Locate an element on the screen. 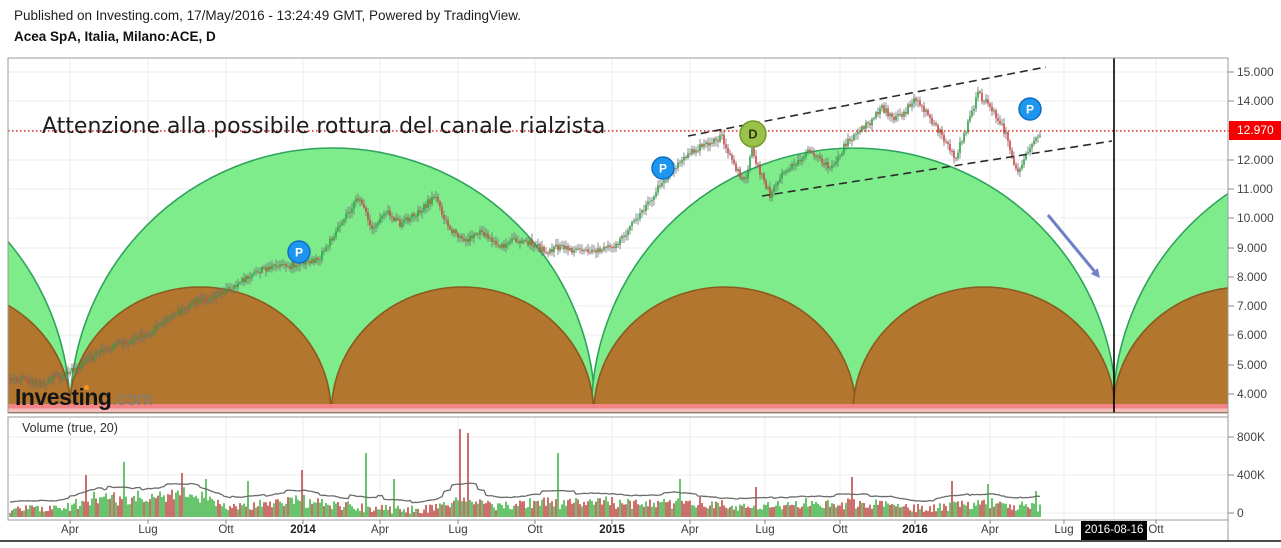 The image size is (1281, 548). price-tick-label: 7.000 is located at coordinates (1252, 306).